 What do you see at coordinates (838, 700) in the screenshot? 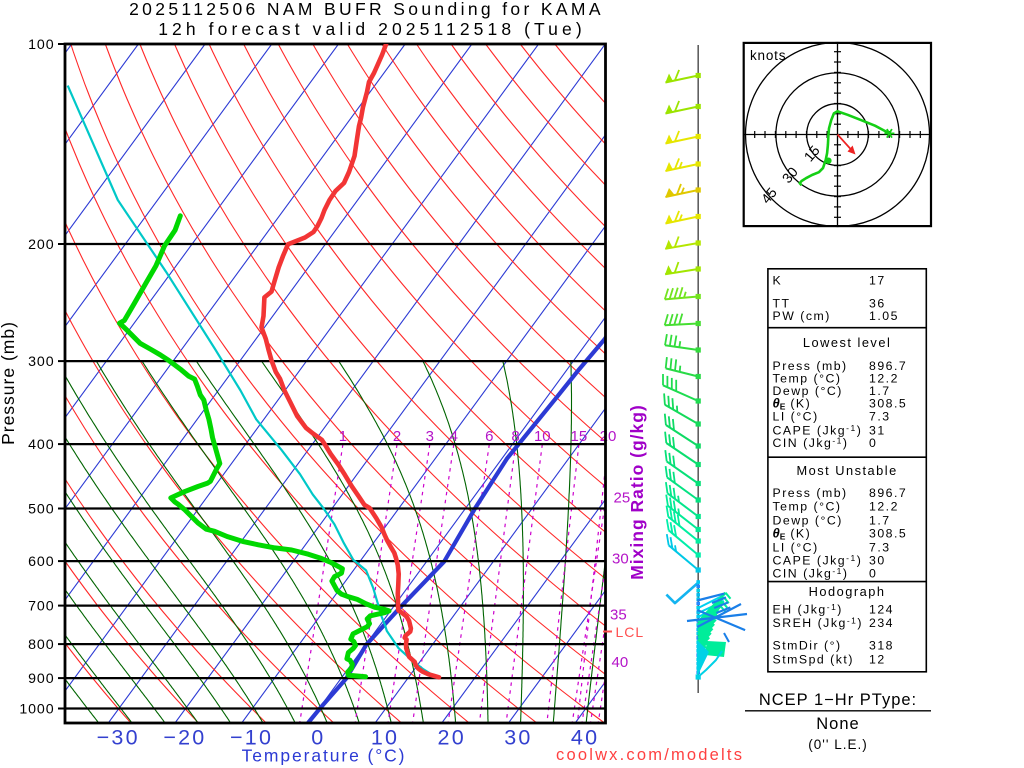
I see `svg-text: NCEP 1−Hr PType:` at bounding box center [838, 700].